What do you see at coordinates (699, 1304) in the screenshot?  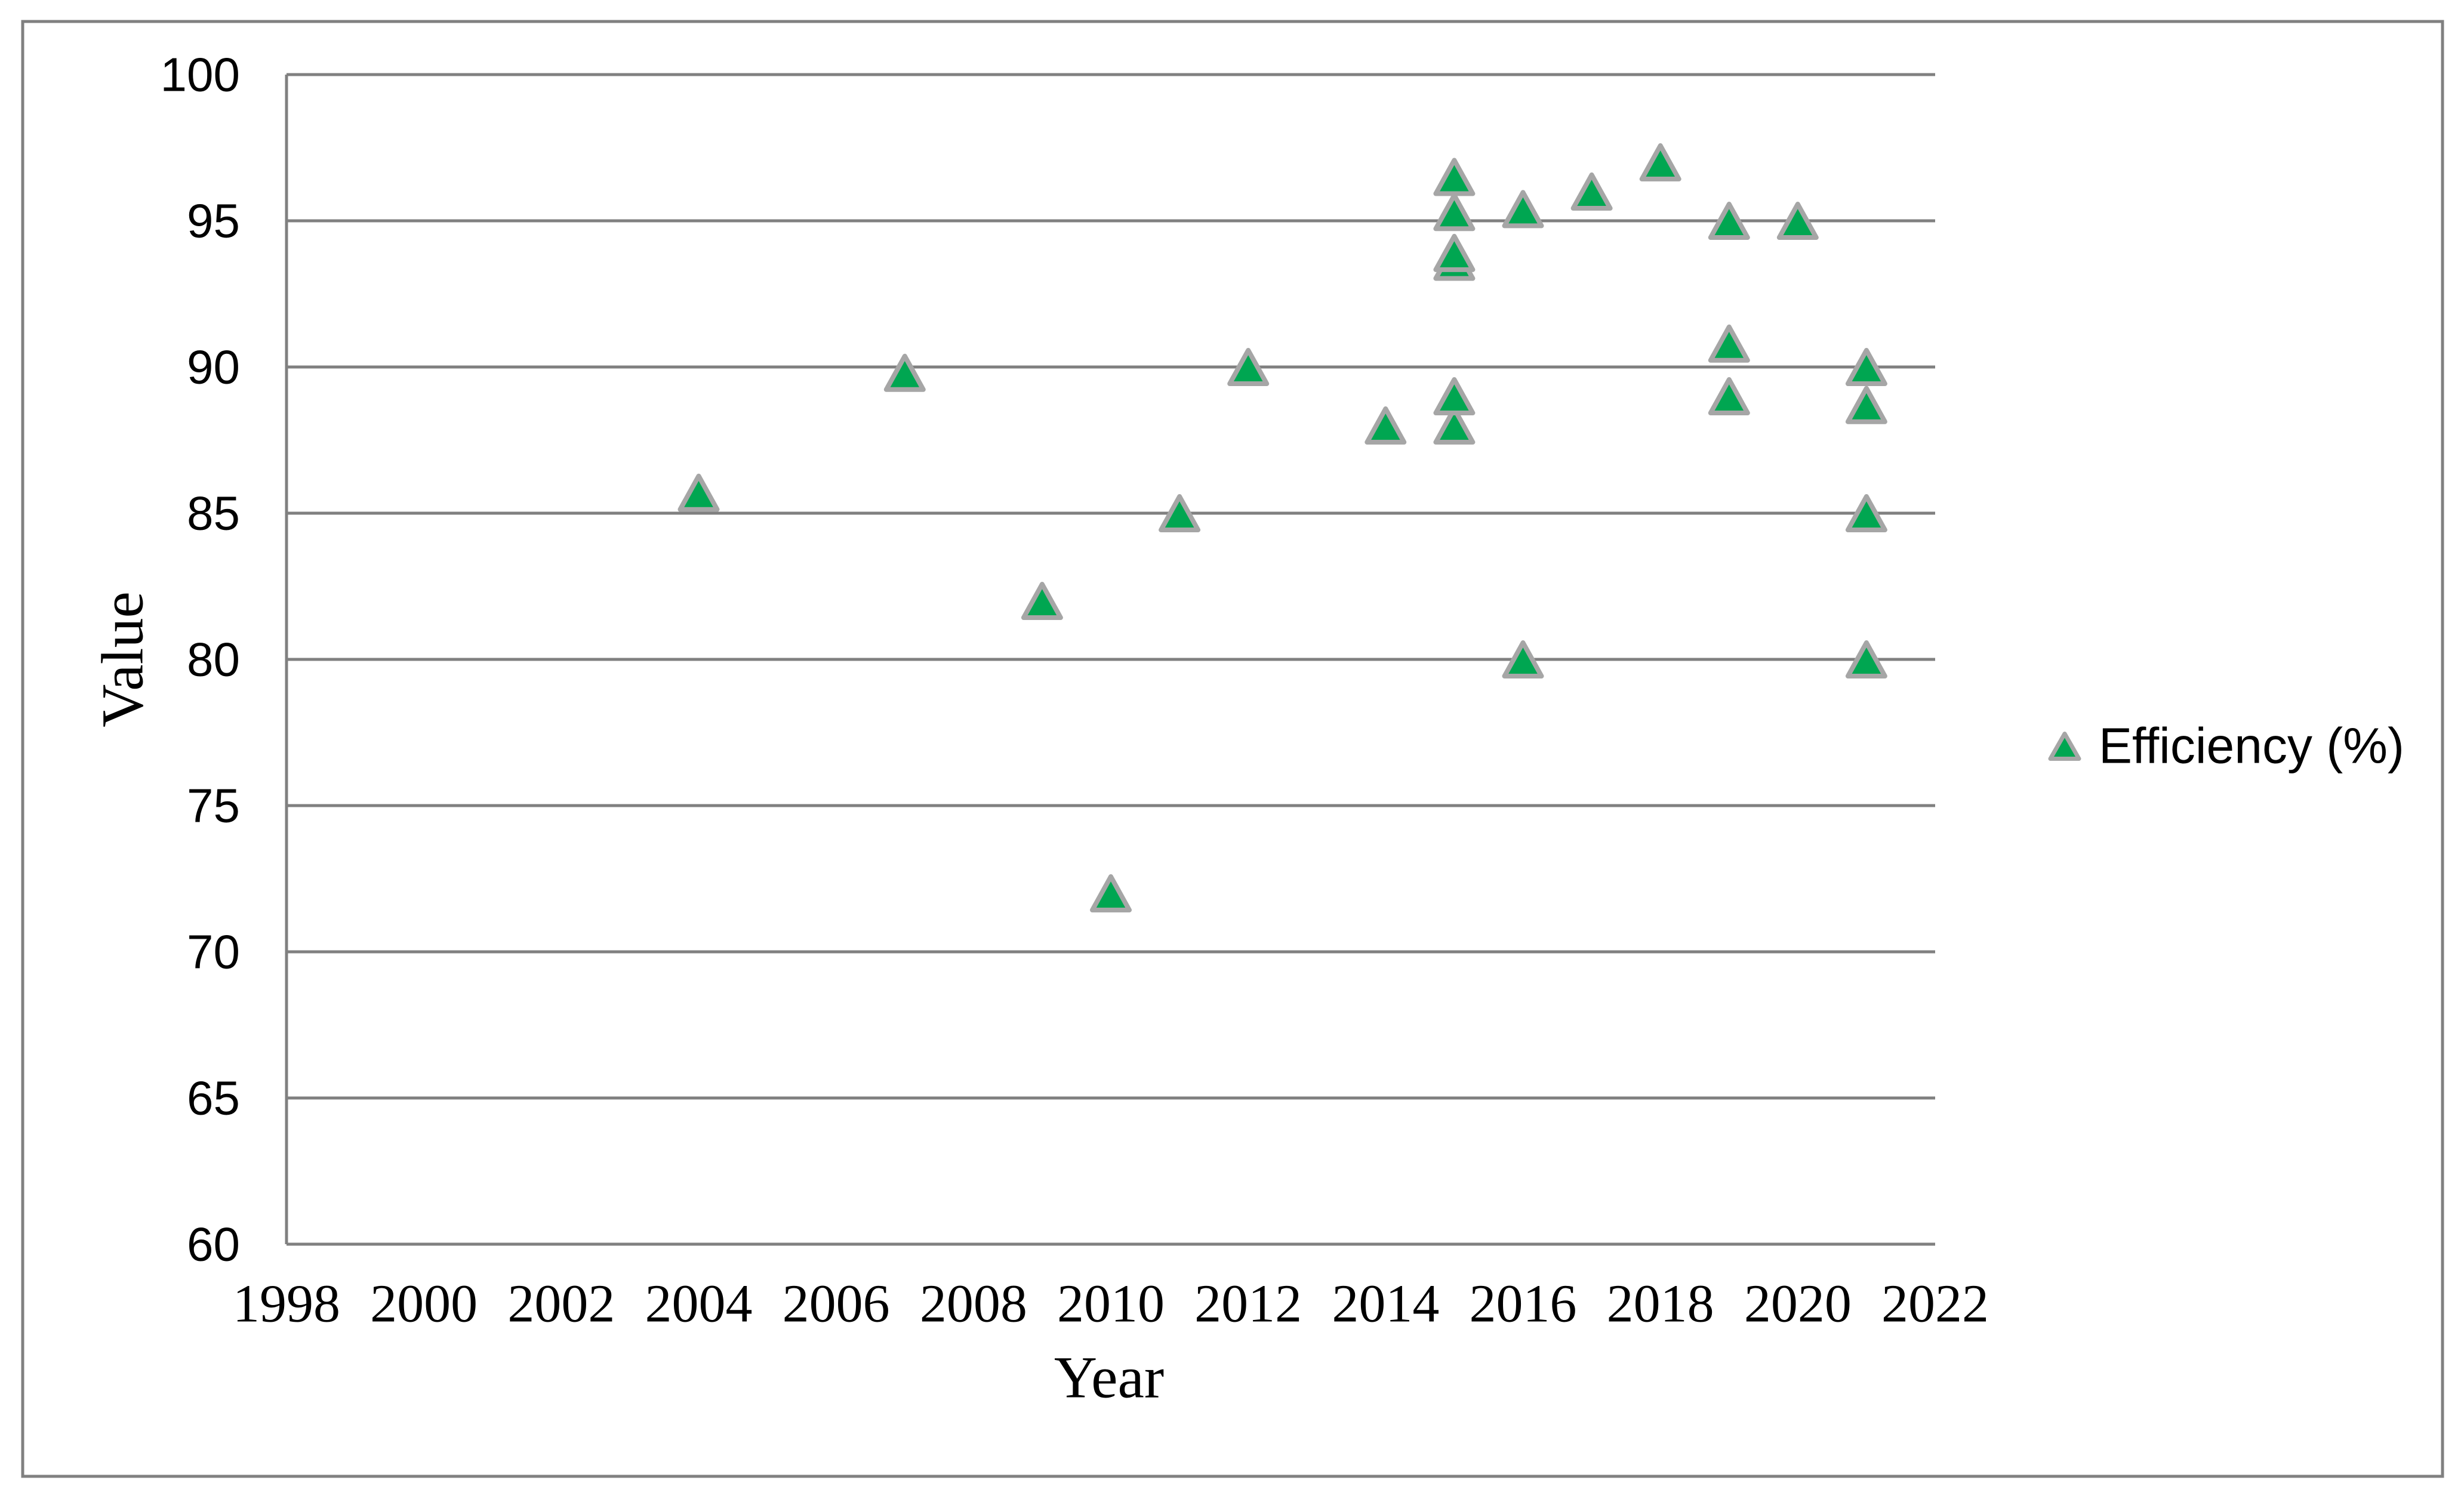 I see `x-tick-label-2004: 2004` at bounding box center [699, 1304].